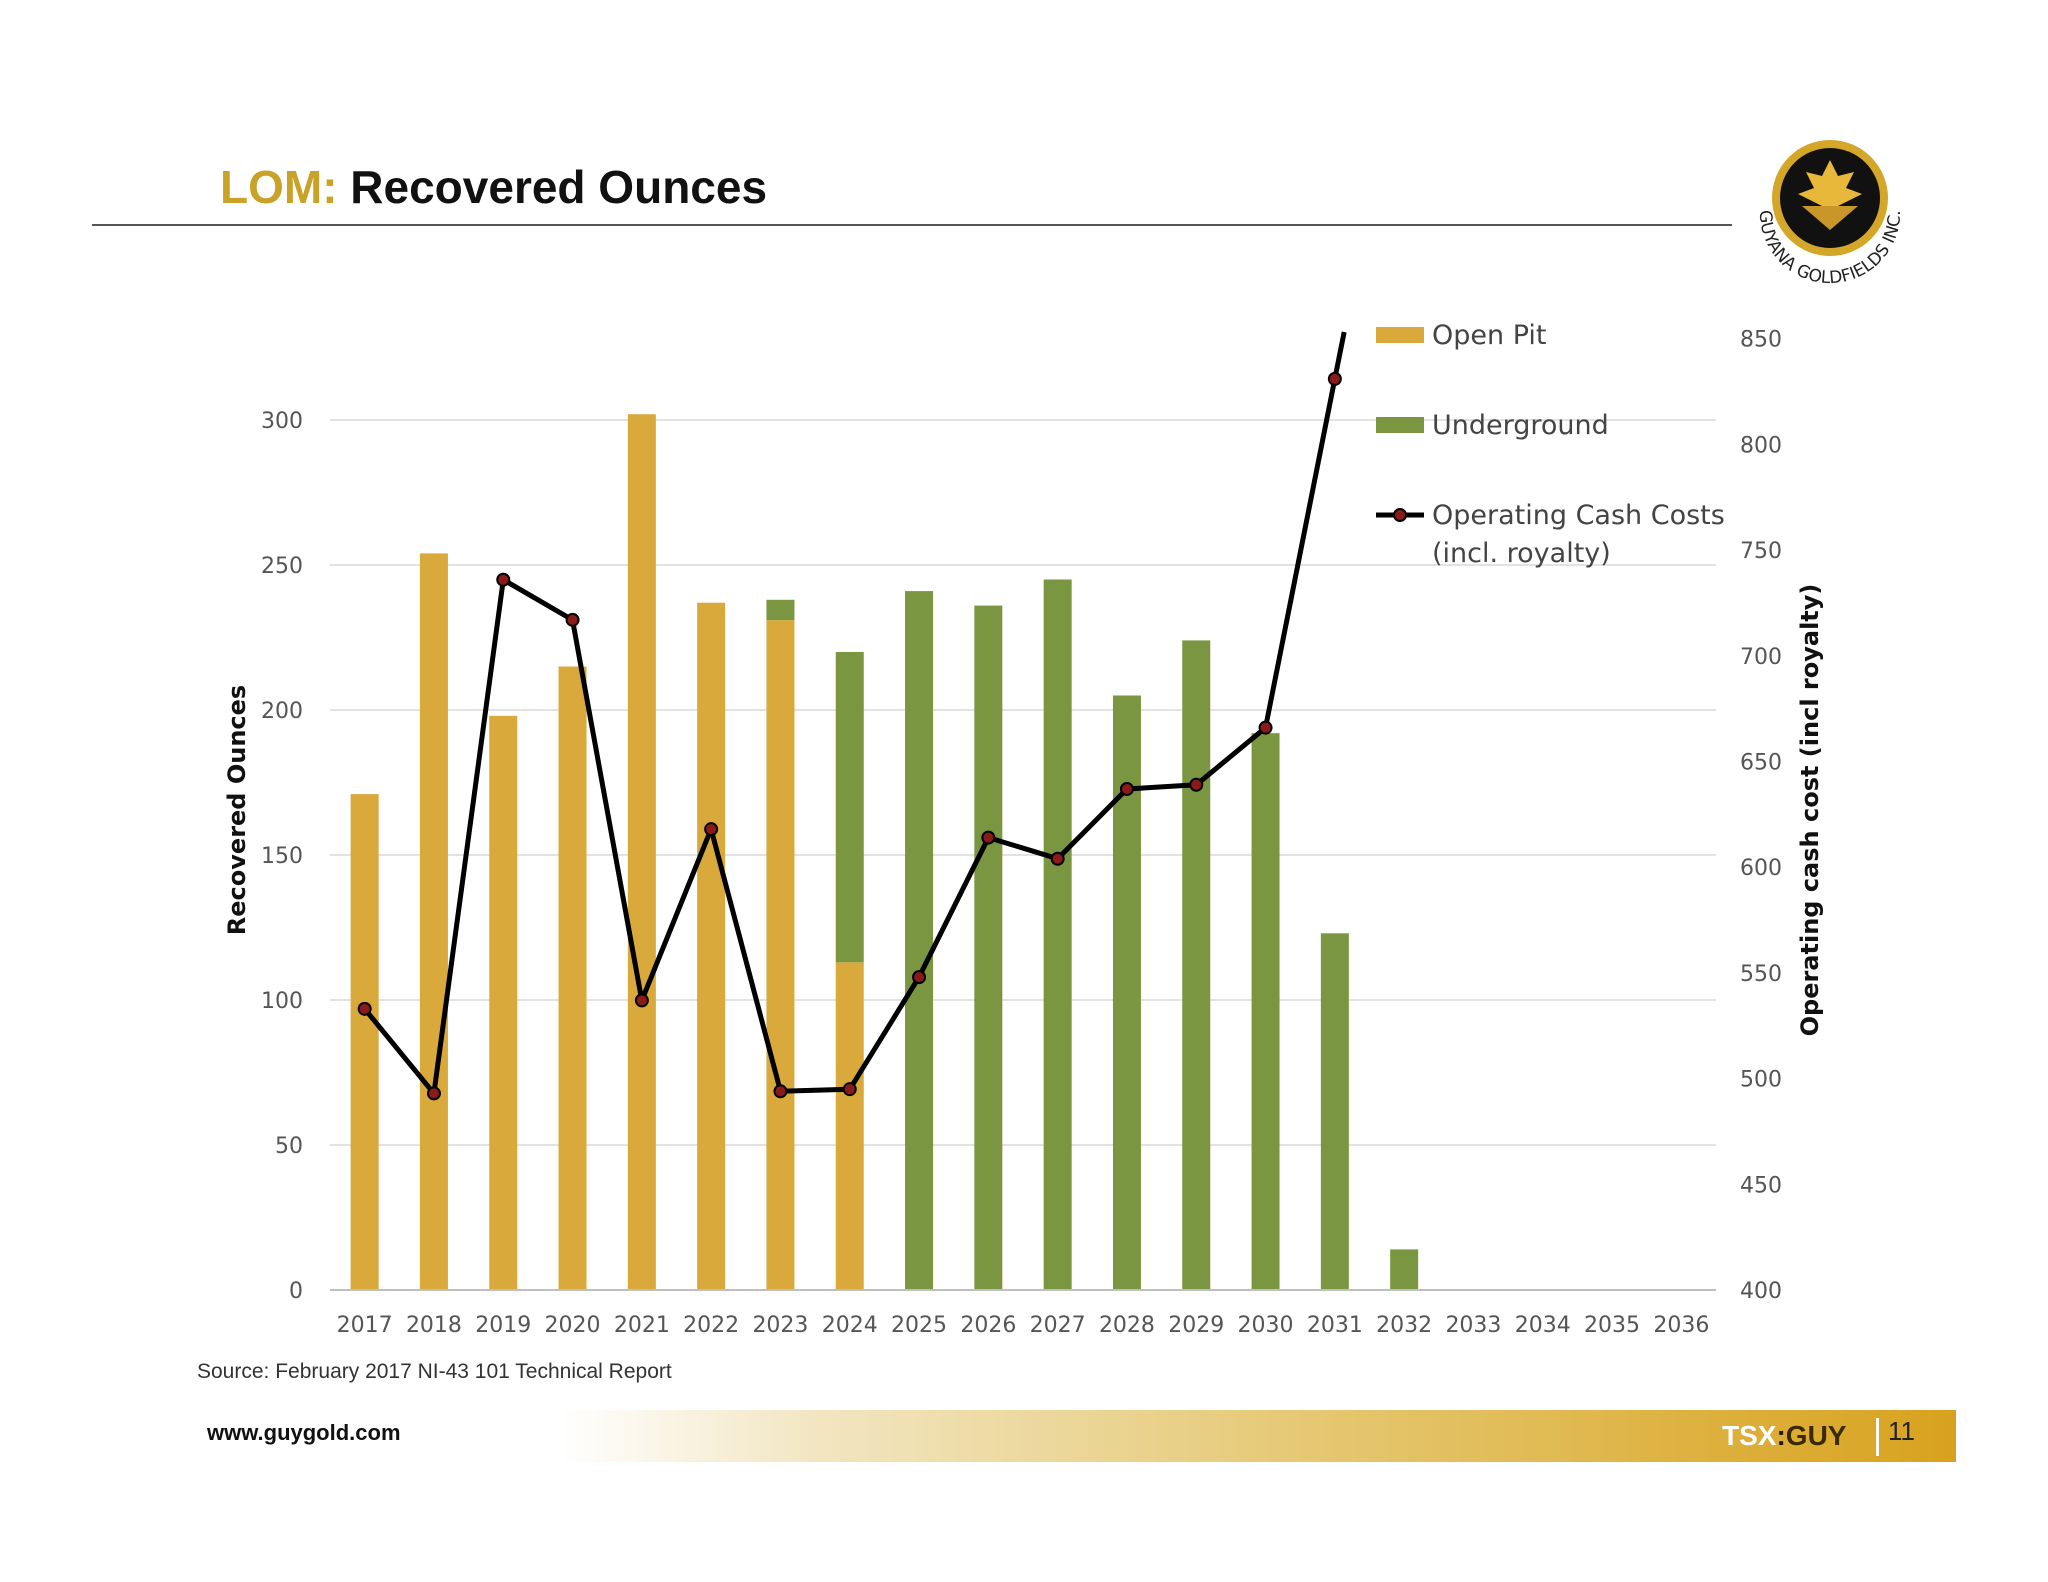 This screenshot has height=1582, width=2048. I want to click on x-tick-label: 2036, so click(1681, 1325).